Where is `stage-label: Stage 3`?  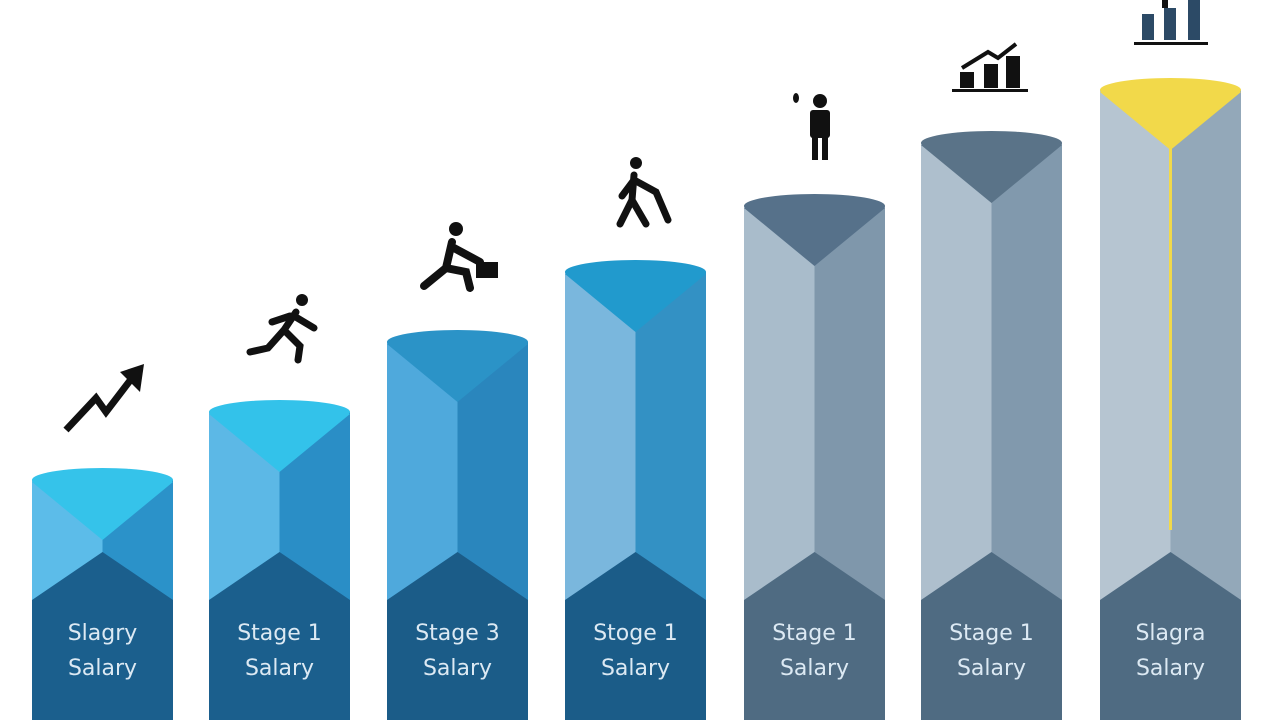
stage-label: Stage 3 is located at coordinates (457, 633).